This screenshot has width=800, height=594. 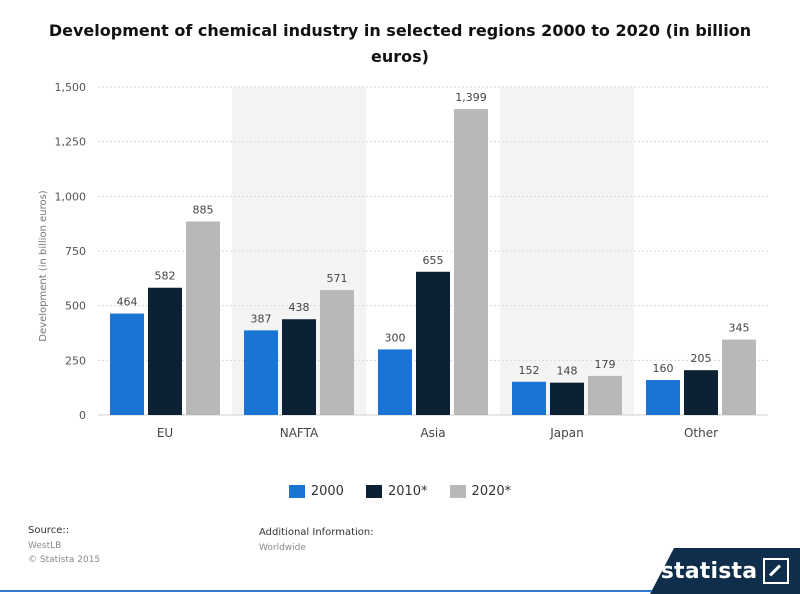 I want to click on legend-label-2010: 2010*, so click(x=407, y=491).